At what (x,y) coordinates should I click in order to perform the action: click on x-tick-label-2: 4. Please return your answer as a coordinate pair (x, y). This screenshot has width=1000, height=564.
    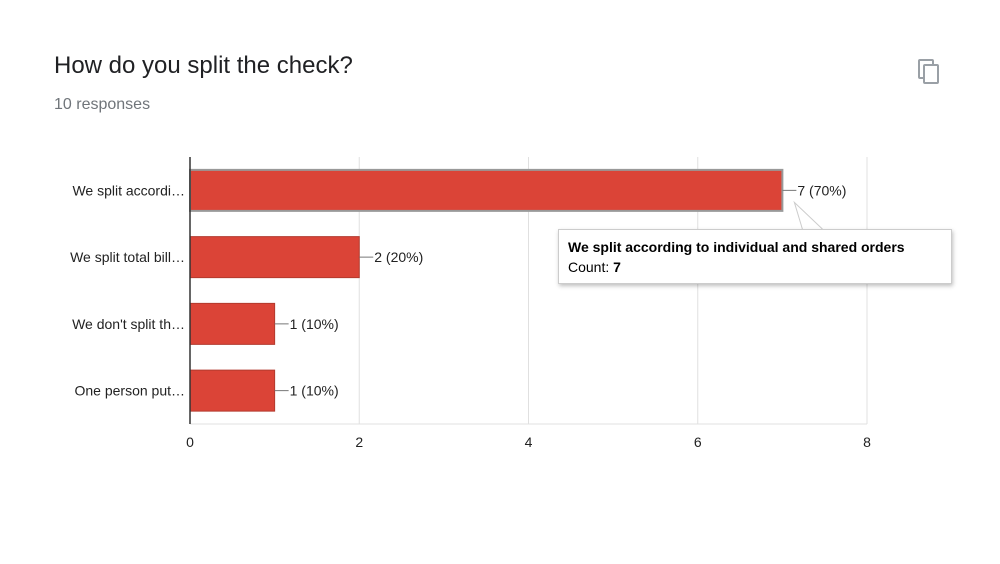
    Looking at the image, I should click on (529, 442).